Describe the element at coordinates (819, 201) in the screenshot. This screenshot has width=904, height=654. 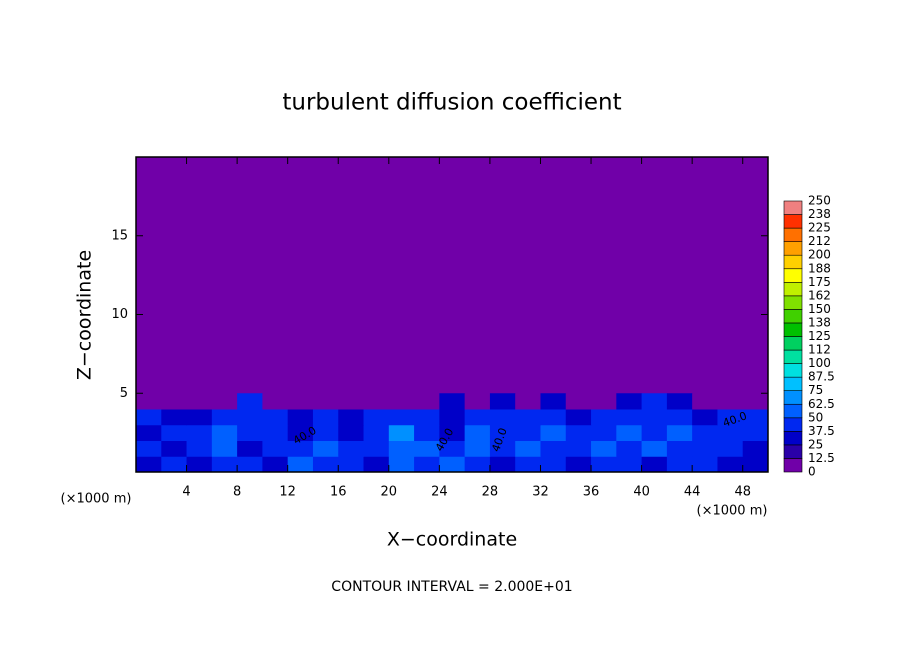
I see `colorbar-label: 250` at that location.